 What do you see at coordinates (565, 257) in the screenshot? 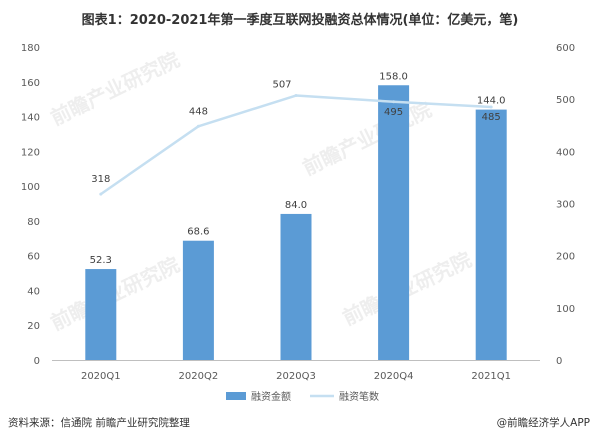
I see `y-right-tick-label: 200` at bounding box center [565, 257].